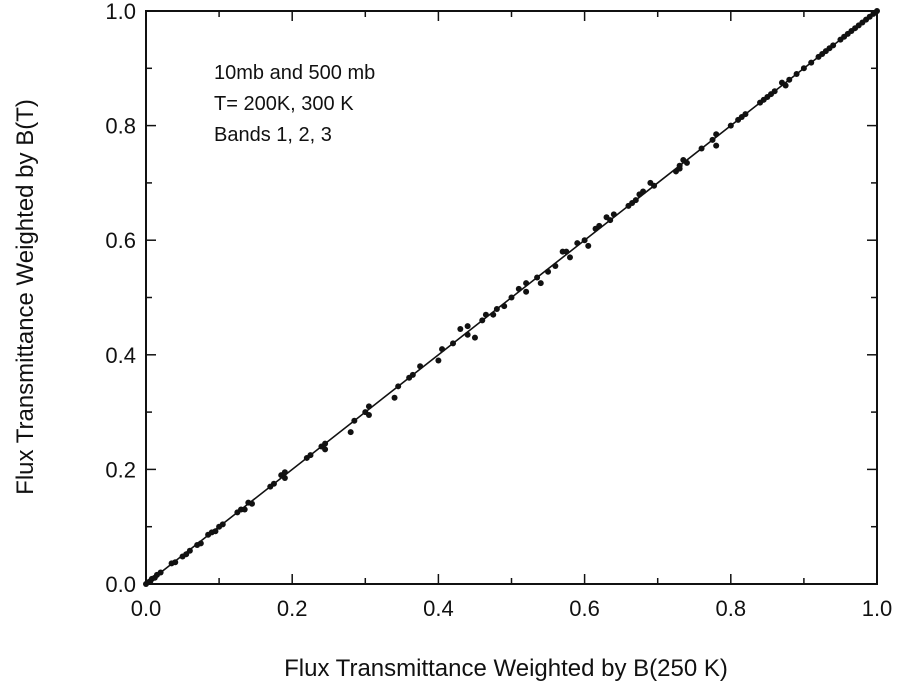 The image size is (902, 691). Describe the element at coordinates (120, 240) in the screenshot. I see `y-tick-label: 0.6` at that location.